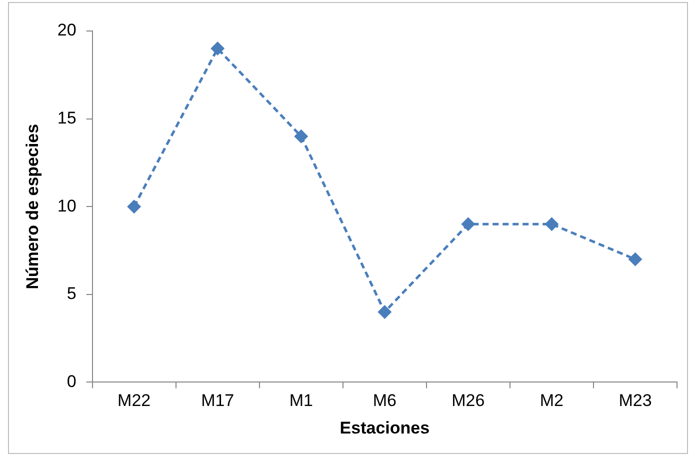  What do you see at coordinates (468, 400) in the screenshot?
I see `x-tick-label: M26` at bounding box center [468, 400].